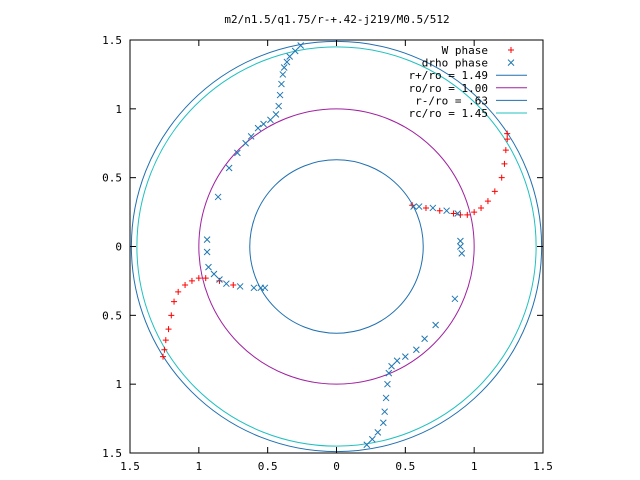  I want to click on x-tick-label-3: 0, so click(336, 466).